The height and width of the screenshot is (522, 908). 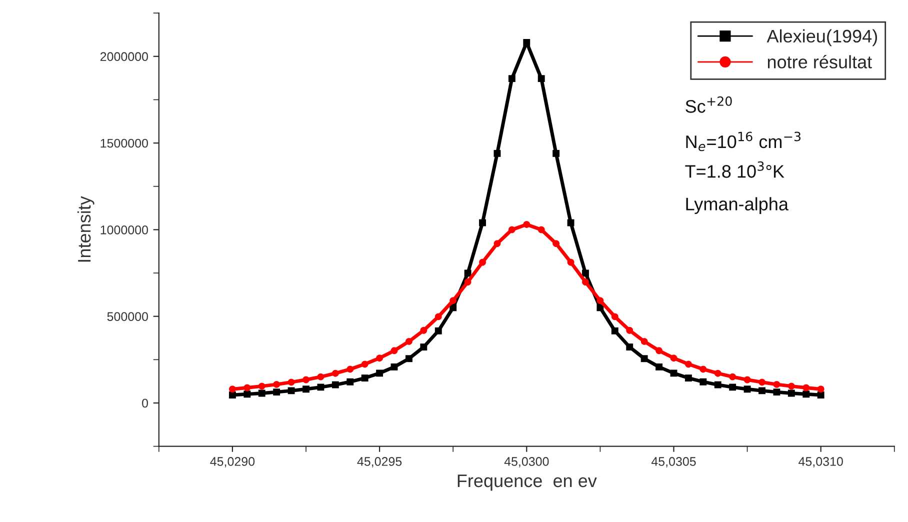 What do you see at coordinates (232, 462) in the screenshot?
I see `x-tick-label: 45,0290` at bounding box center [232, 462].